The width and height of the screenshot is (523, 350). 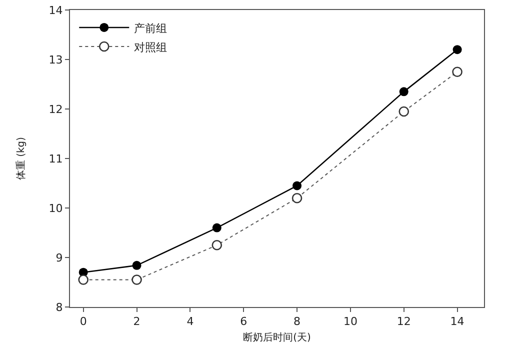 What do you see at coordinates (297, 321) in the screenshot?
I see `x-tick-label: 8` at bounding box center [297, 321].